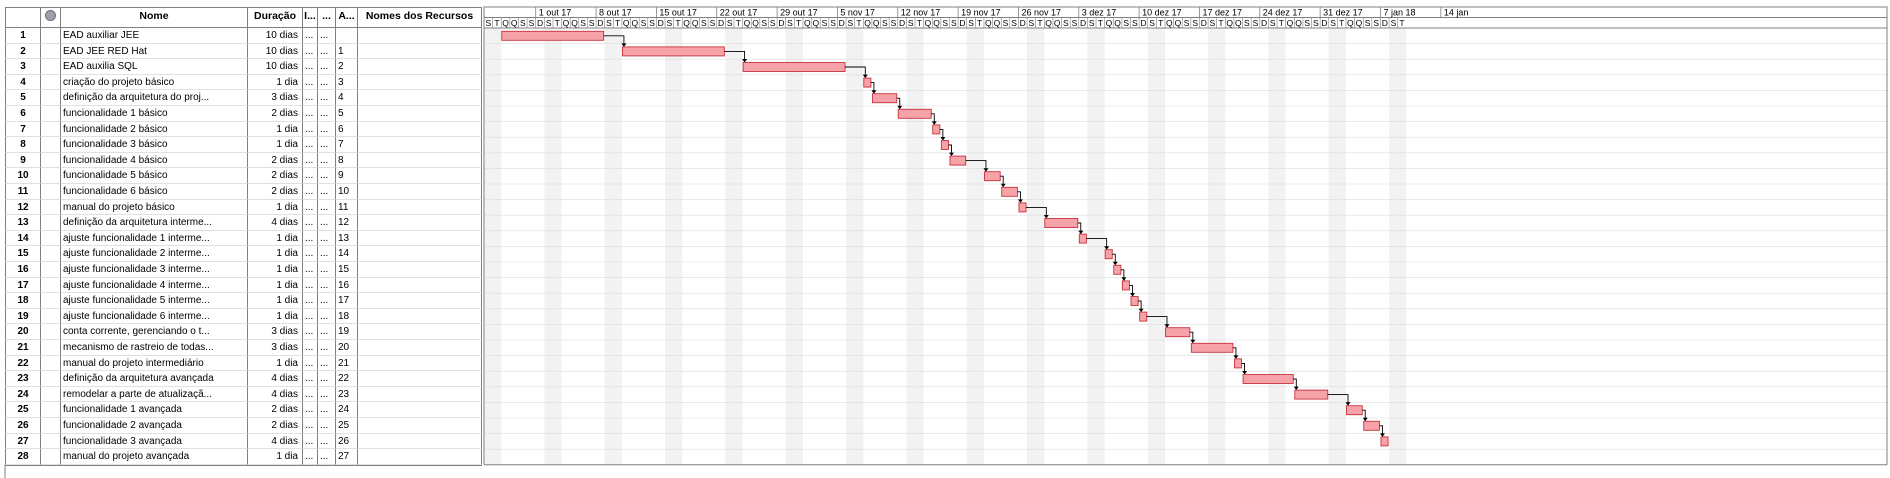 This screenshot has height=478, width=1890. I want to click on task-predecessors: 16, so click(347, 285).